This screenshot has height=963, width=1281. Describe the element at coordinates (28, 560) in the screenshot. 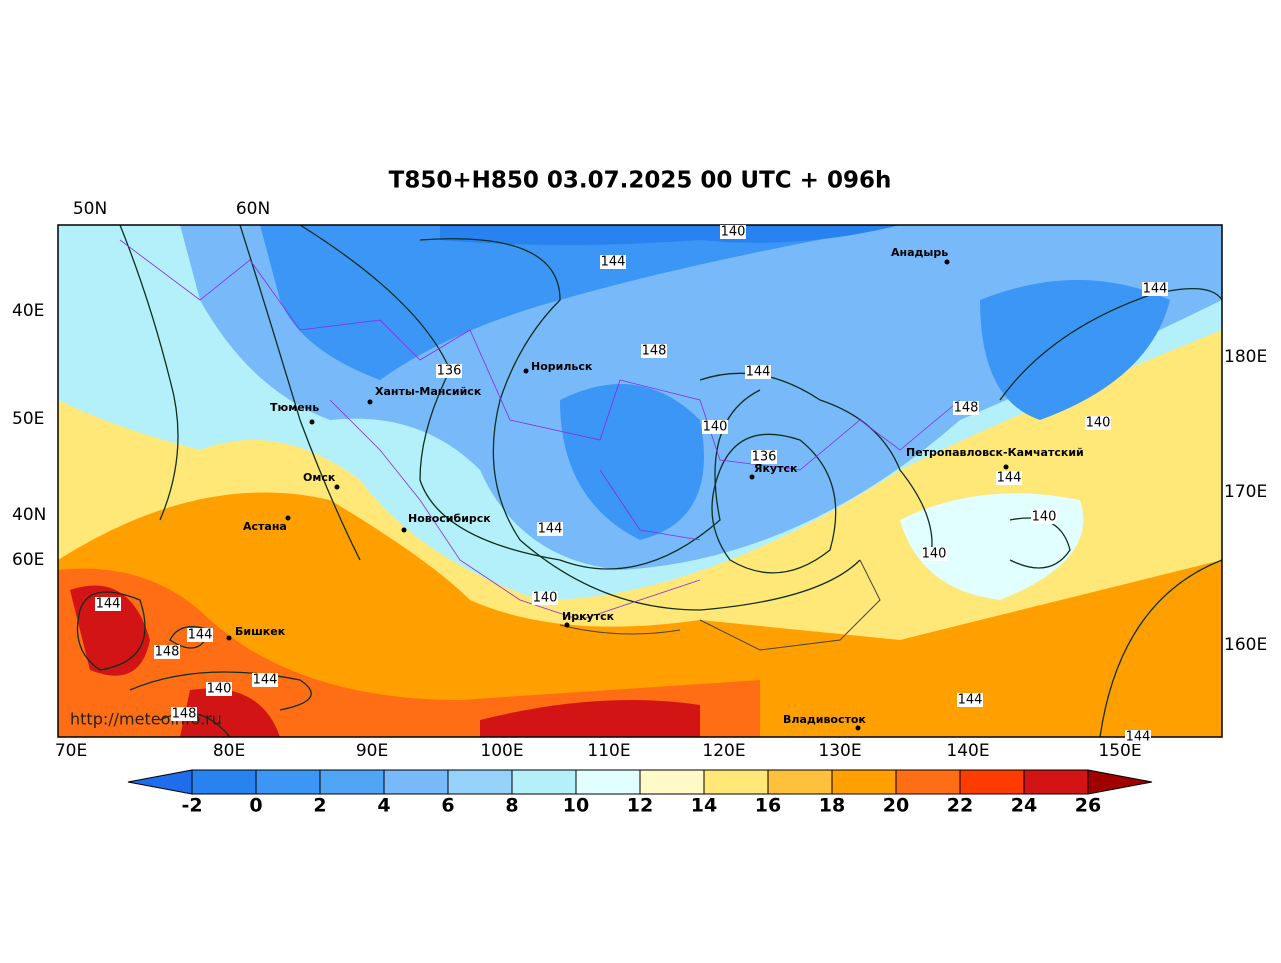

I see `edge-label: 60E` at that location.